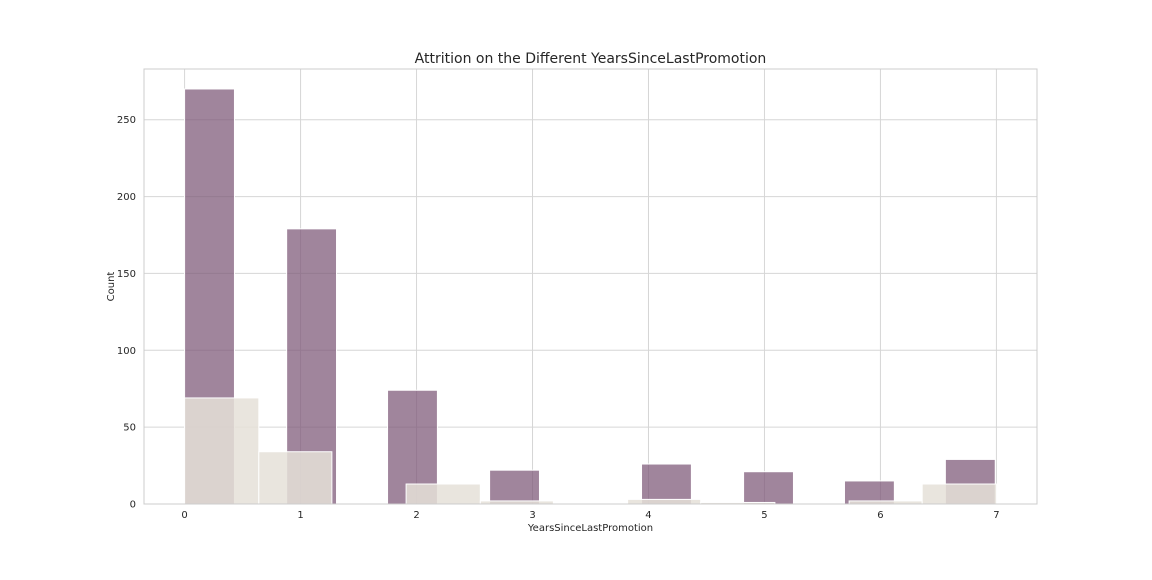  I want to click on x-tick-label: 6, so click(880, 515).